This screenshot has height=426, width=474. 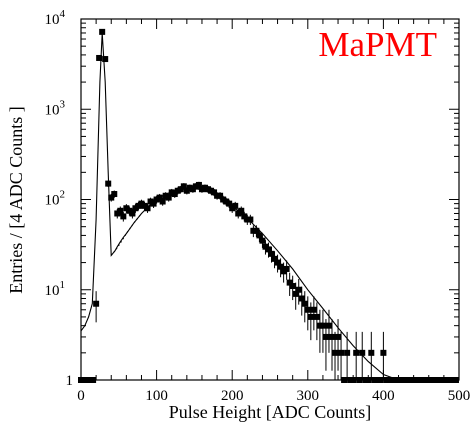 What do you see at coordinates (16, 200) in the screenshot?
I see `y-axis-title: Entries / [4 ADC Counts ]` at bounding box center [16, 200].